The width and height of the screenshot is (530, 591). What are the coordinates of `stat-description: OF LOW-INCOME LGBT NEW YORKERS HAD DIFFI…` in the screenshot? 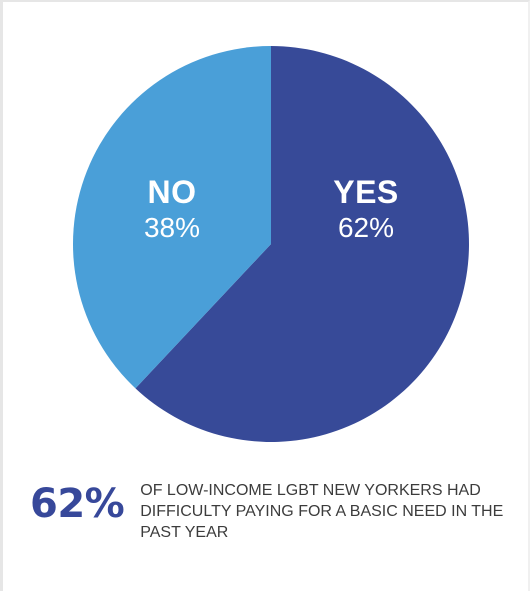 It's located at (322, 511).